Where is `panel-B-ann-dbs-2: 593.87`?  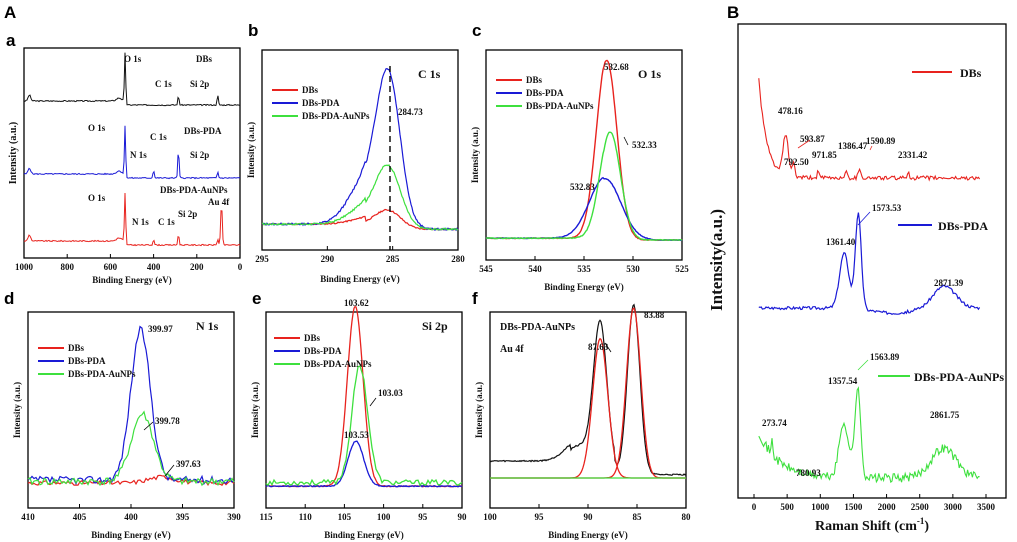 panel-B-ann-dbs-2: 593.87 is located at coordinates (812, 139).